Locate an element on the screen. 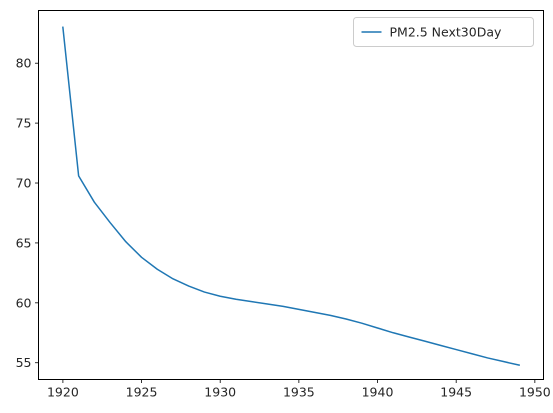 Image resolution: width=553 pixels, height=413 pixels. y-tick-label: 75 is located at coordinates (24, 123).